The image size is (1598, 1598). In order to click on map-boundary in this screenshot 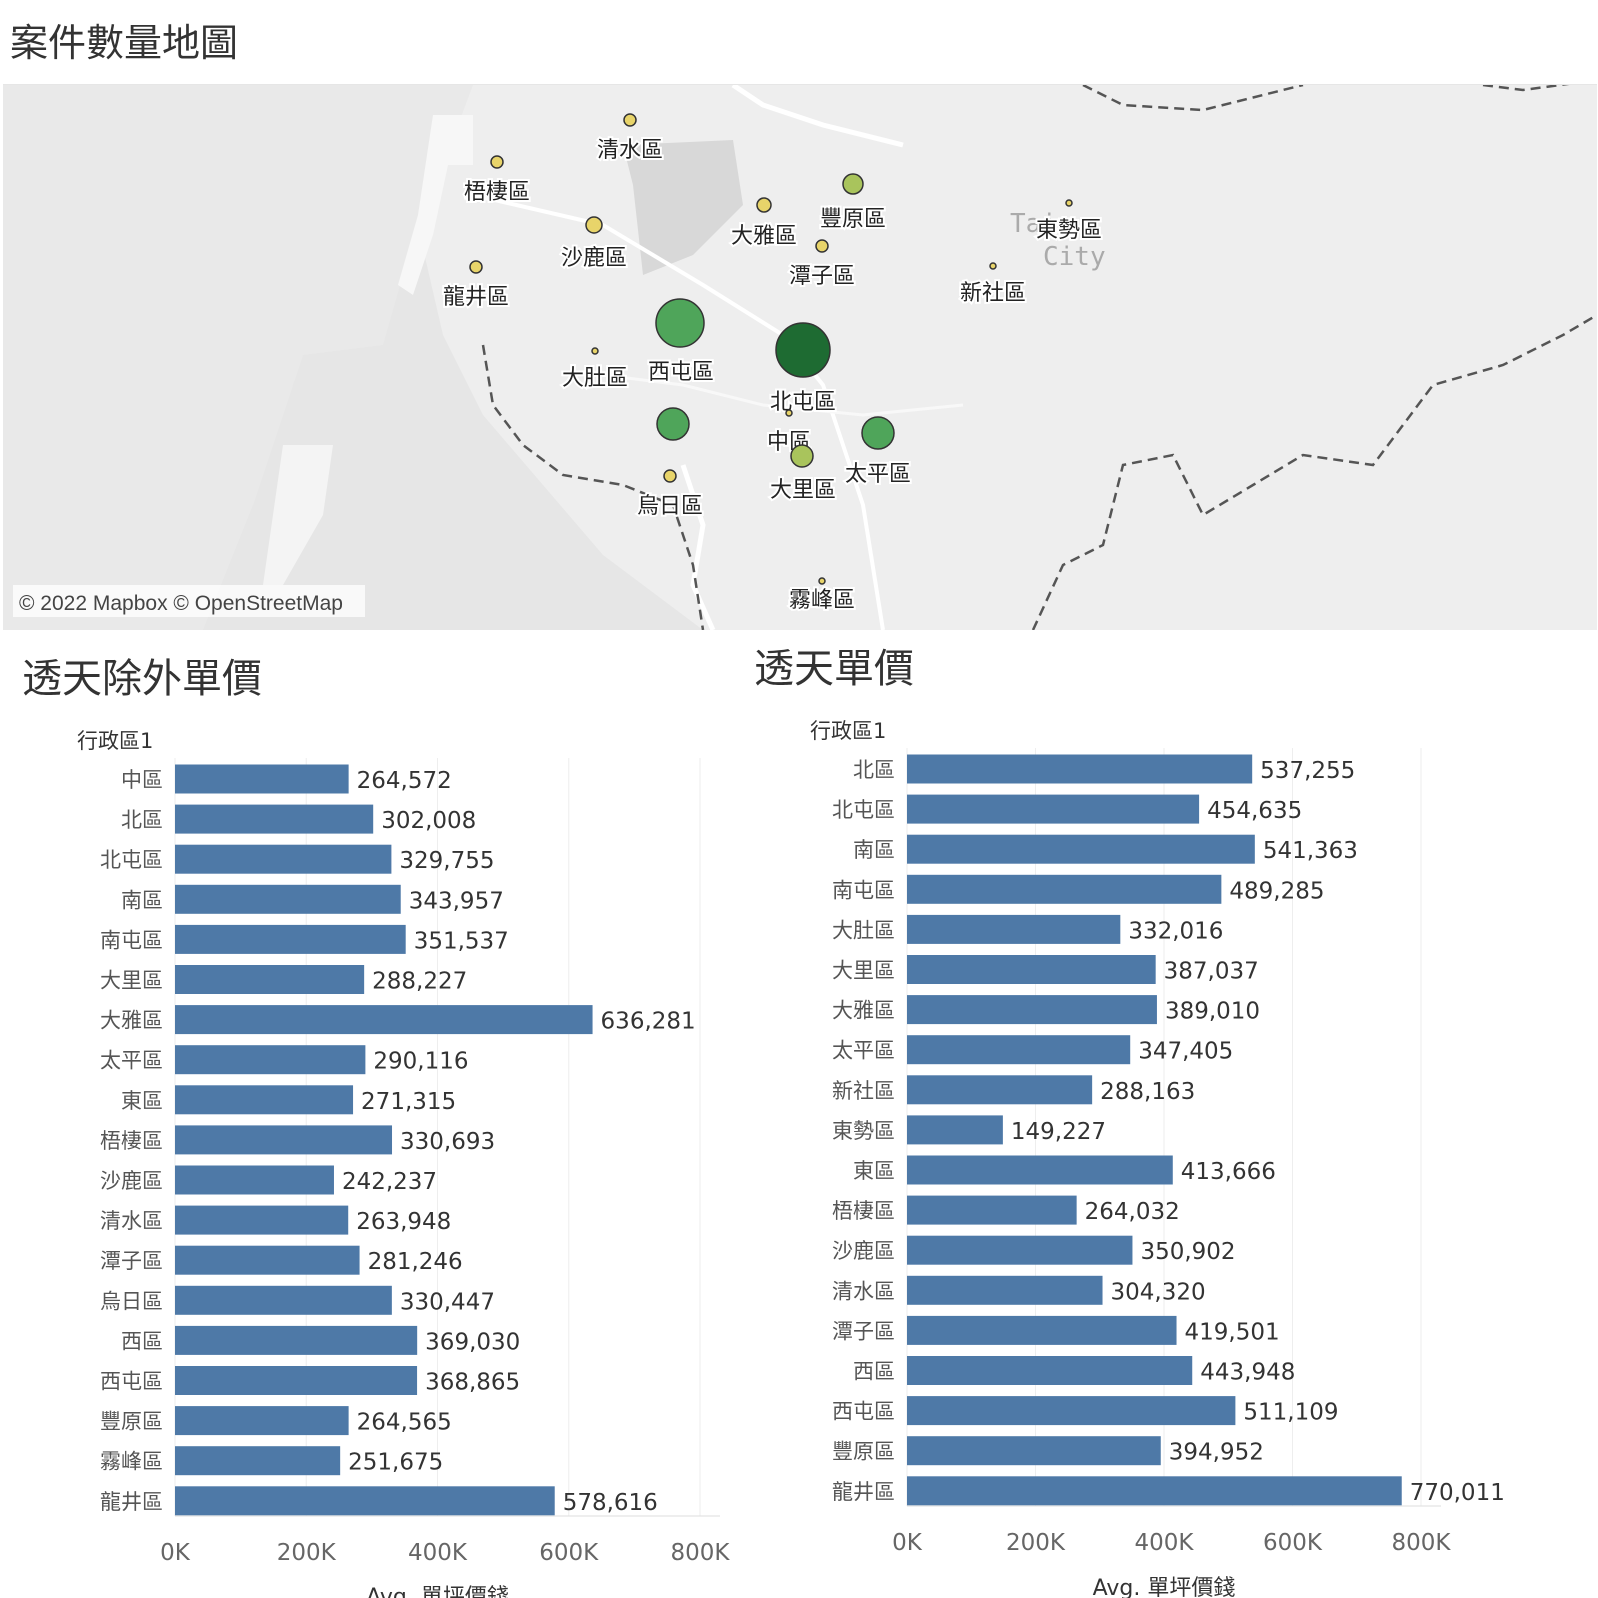, I will do `click(1526, 88)`.